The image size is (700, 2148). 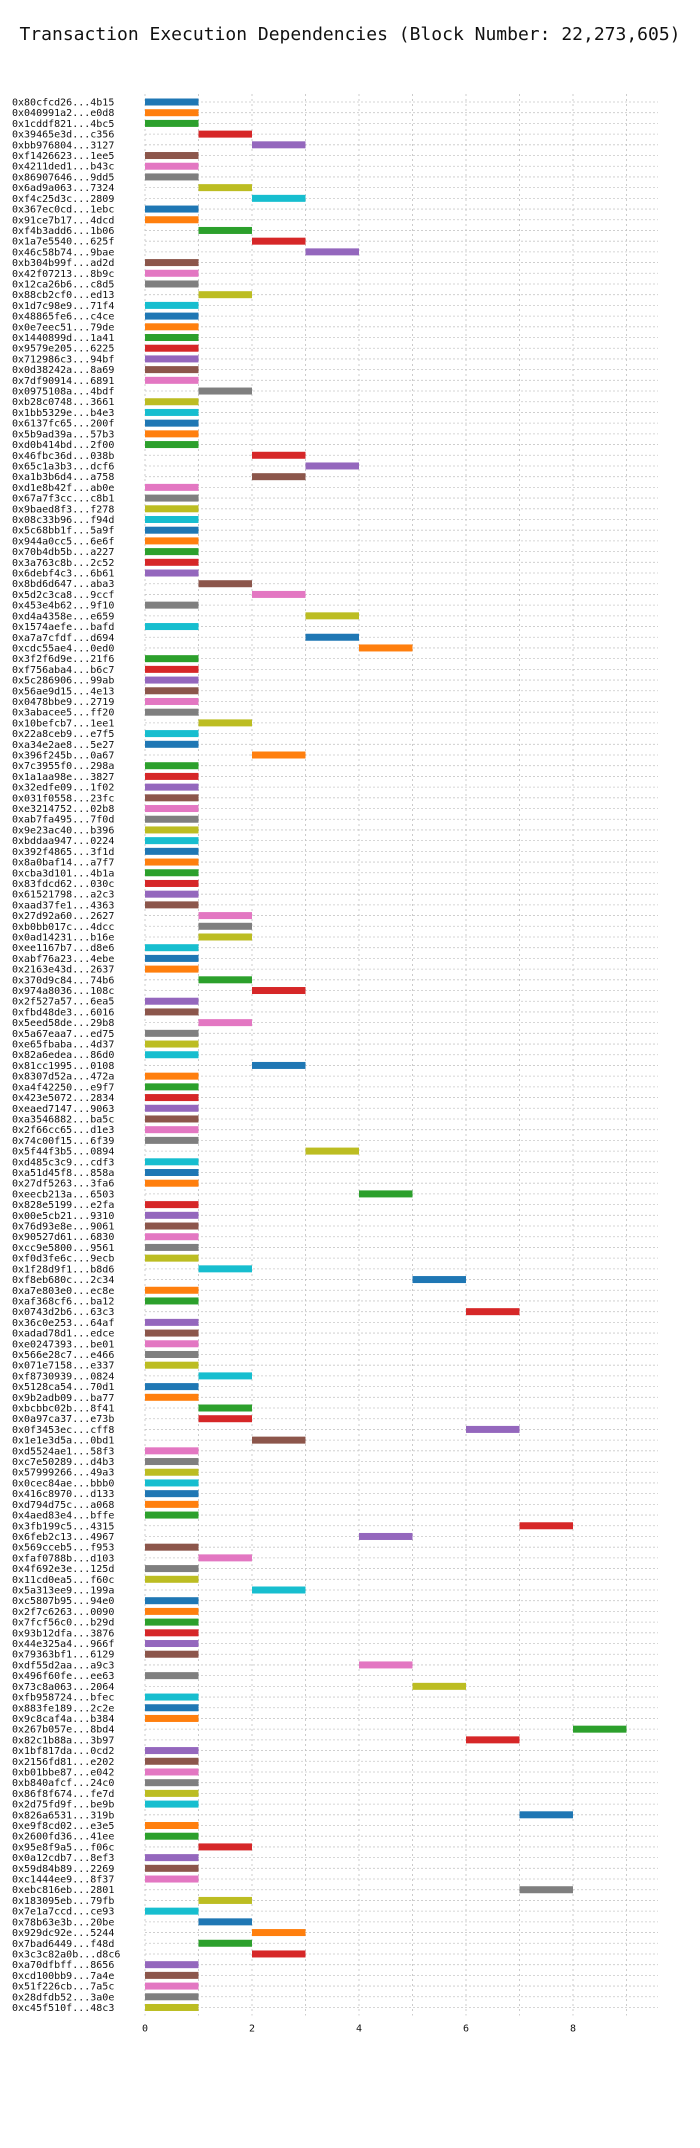 What do you see at coordinates (63, 434) in the screenshot?
I see `y-tick-label: 0x5b9ad39a...57b3` at bounding box center [63, 434].